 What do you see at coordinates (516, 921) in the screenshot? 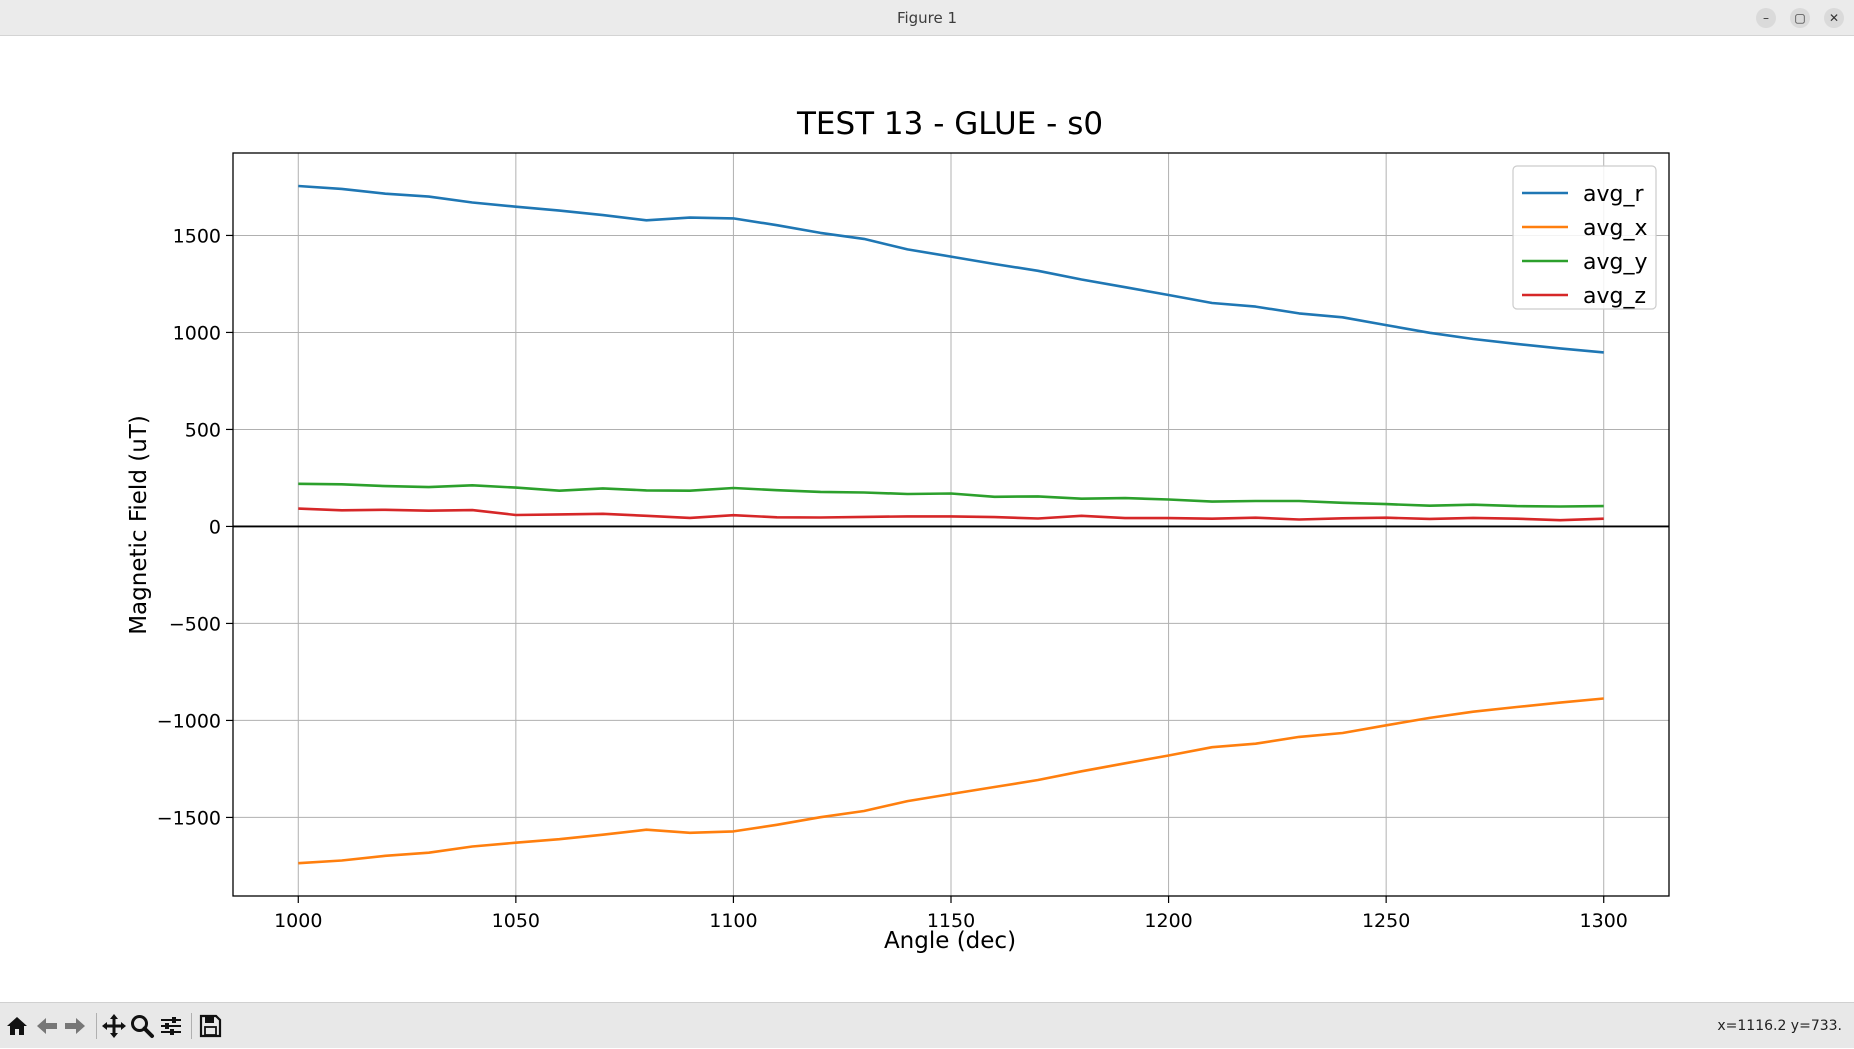
I see `x-tick-label: 1050` at bounding box center [516, 921].